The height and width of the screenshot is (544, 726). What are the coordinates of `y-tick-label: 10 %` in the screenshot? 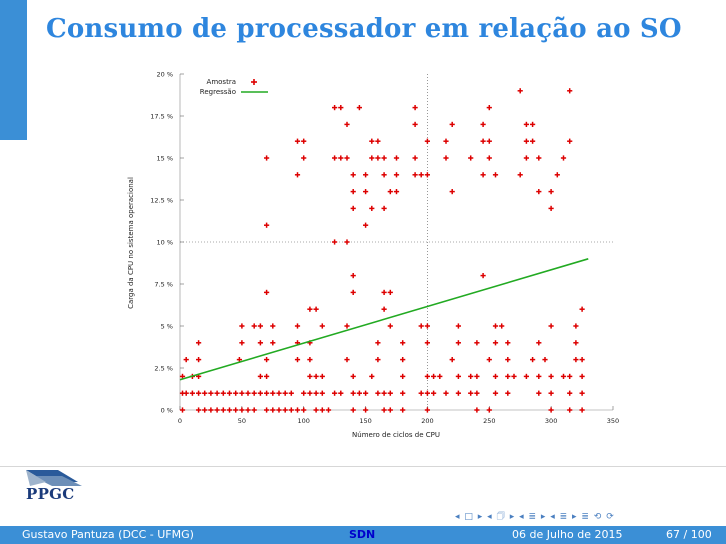 It's located at (164, 243).